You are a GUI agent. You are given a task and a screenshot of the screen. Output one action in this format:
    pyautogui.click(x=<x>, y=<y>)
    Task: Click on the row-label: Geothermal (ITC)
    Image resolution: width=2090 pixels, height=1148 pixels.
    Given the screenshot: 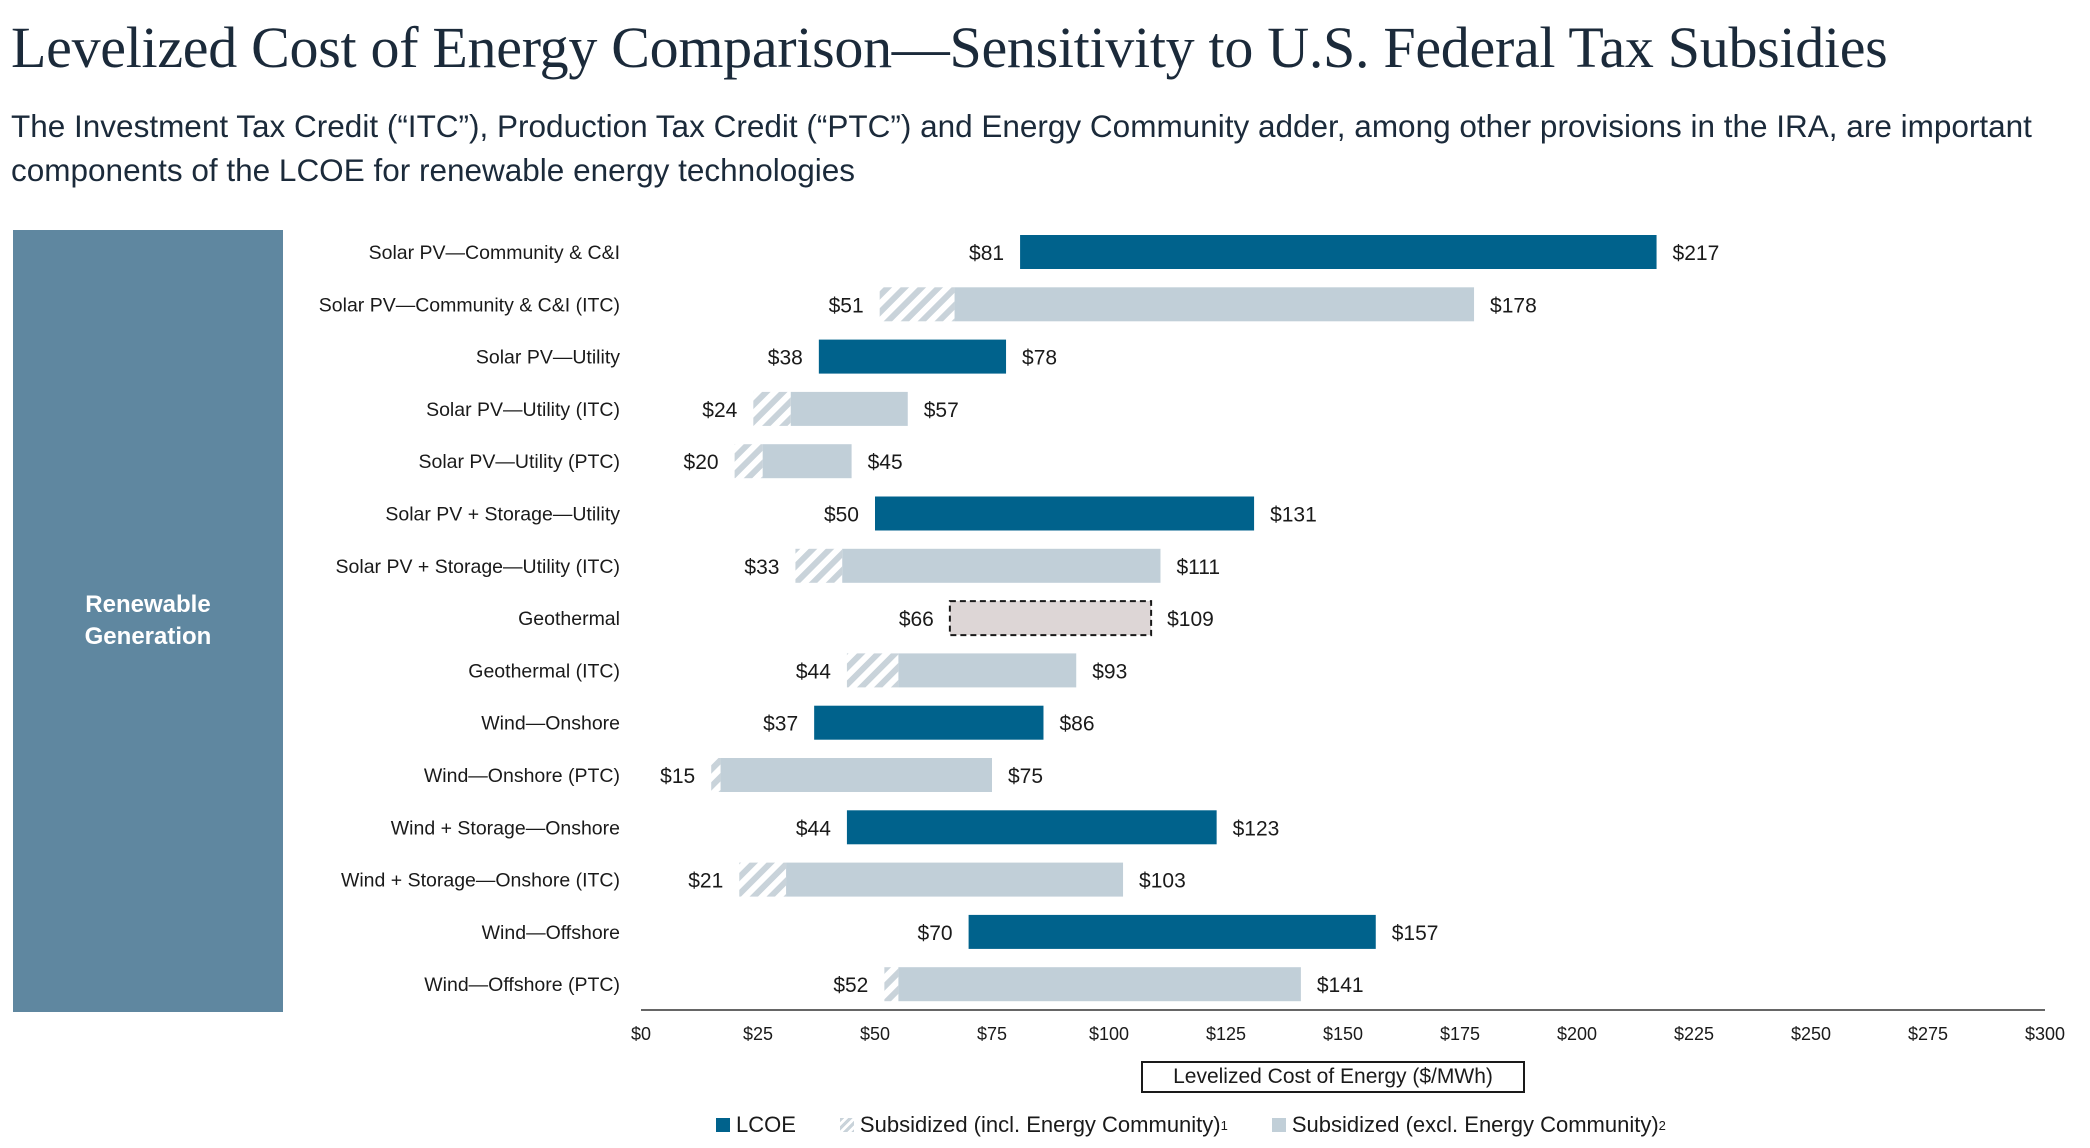 What is the action you would take?
    pyautogui.click(x=544, y=671)
    